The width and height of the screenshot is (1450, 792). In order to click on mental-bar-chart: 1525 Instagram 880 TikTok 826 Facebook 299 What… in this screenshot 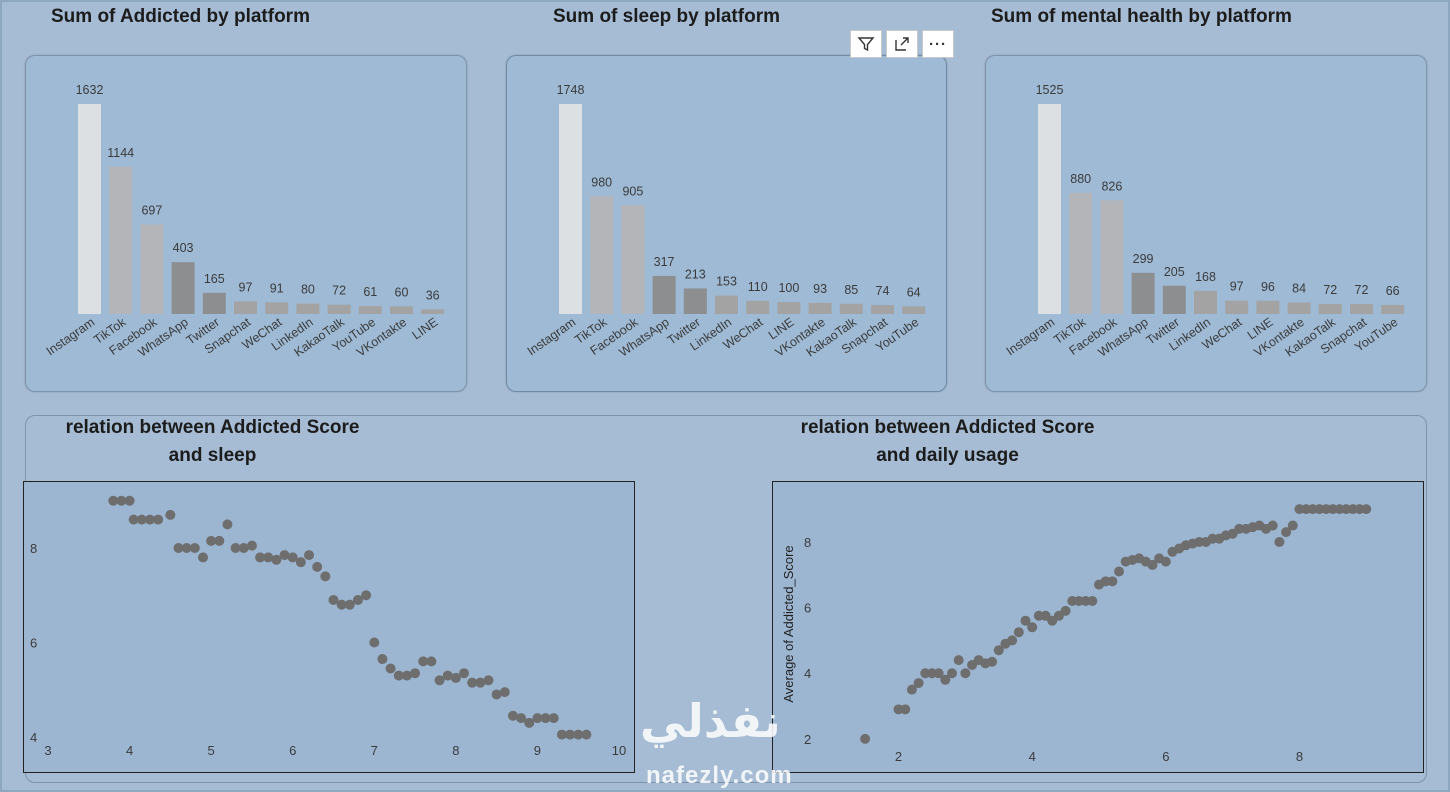, I will do `click(1206, 223)`.